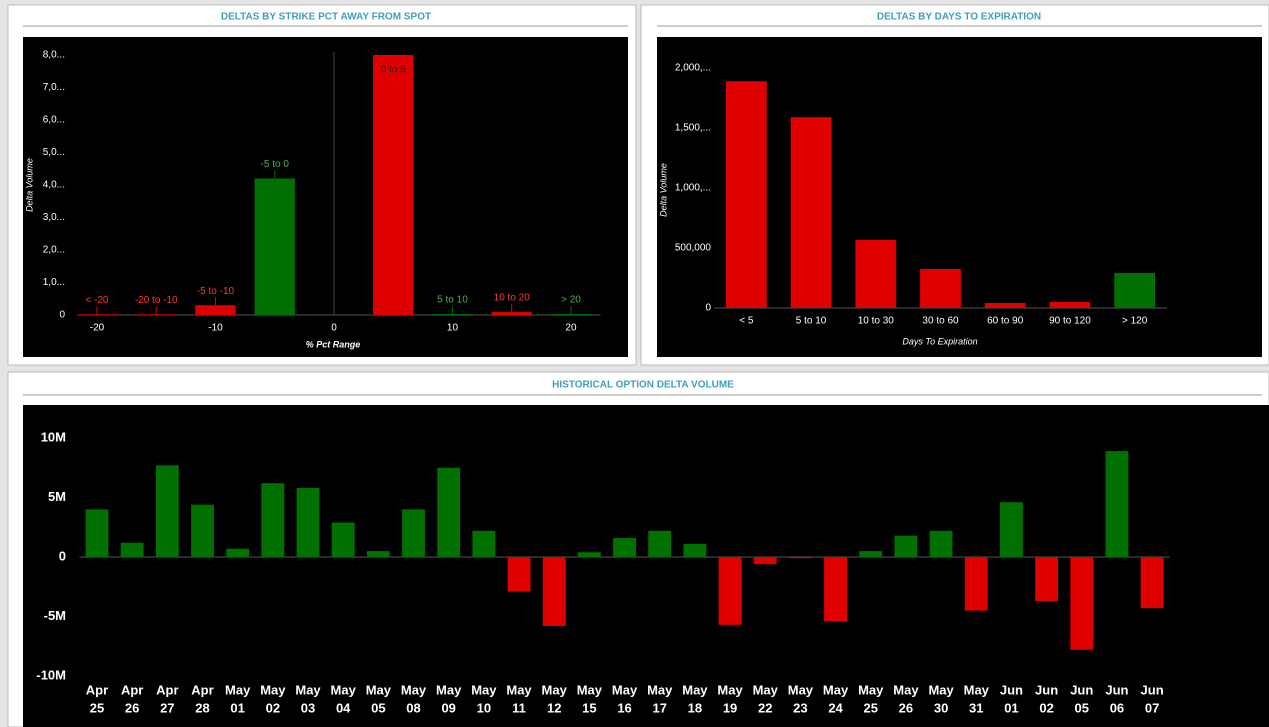 The height and width of the screenshot is (727, 1269). Describe the element at coordinates (97, 300) in the screenshot. I see `data-label: < -20` at that location.